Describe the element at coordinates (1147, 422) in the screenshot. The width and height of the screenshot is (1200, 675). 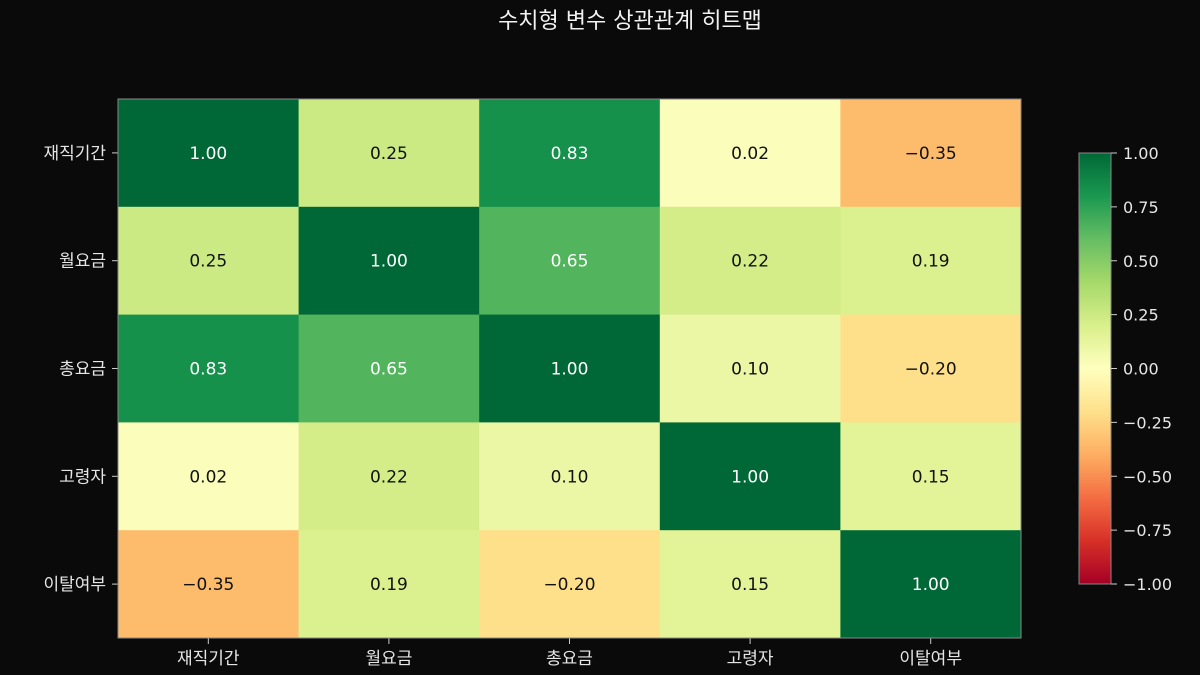
I see `colorbar-tick-label: −0.25` at that location.